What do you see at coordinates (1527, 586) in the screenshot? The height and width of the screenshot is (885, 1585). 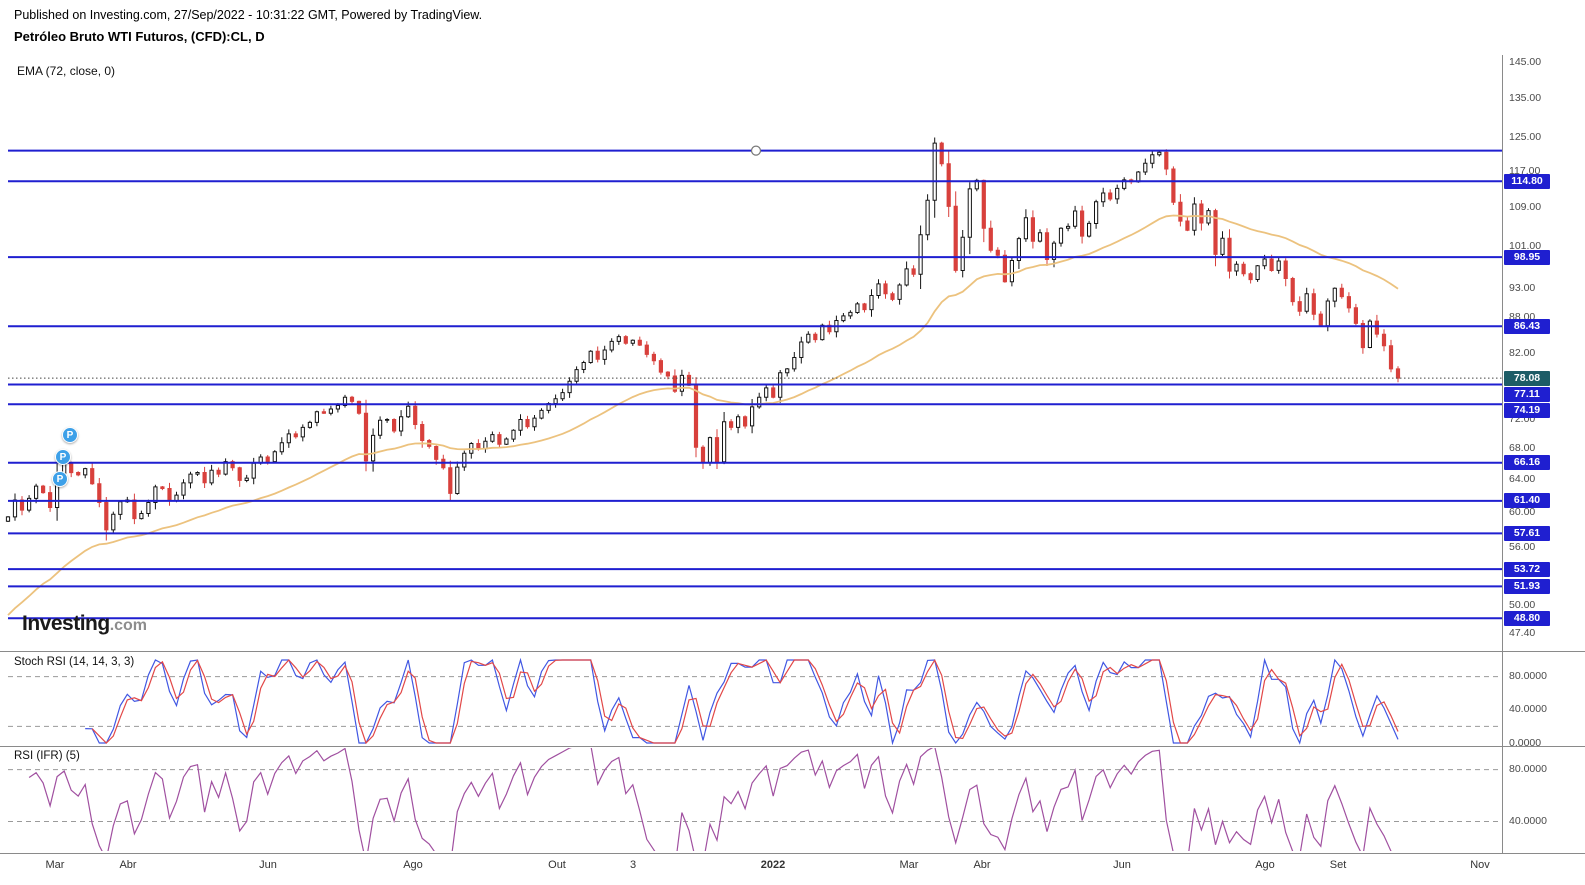 I see `price-level-chip: 51.93` at bounding box center [1527, 586].